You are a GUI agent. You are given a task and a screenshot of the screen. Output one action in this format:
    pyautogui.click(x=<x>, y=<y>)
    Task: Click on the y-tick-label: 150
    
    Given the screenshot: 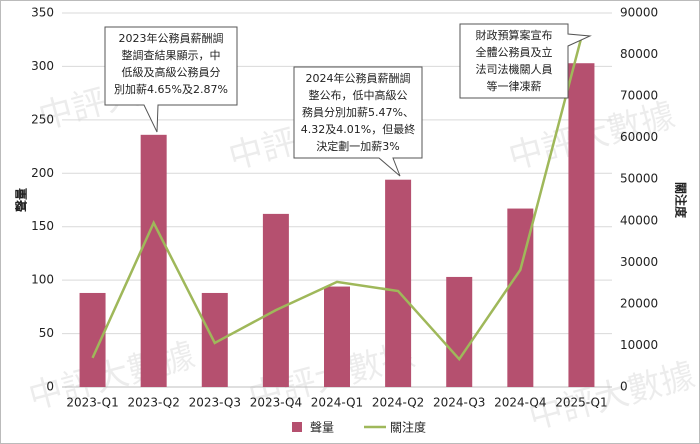 What is the action you would take?
    pyautogui.click(x=42, y=226)
    